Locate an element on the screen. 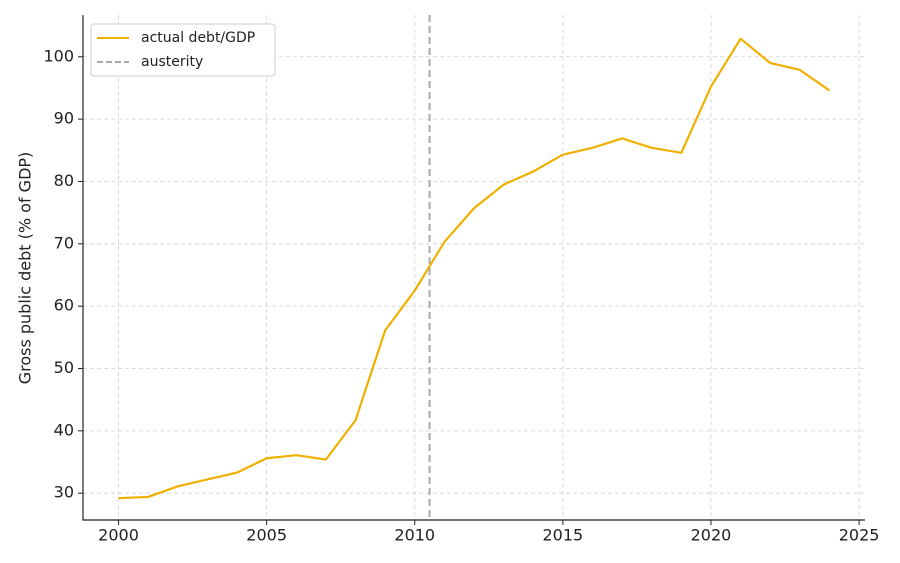  y-tick-label: 60 is located at coordinates (64, 305).